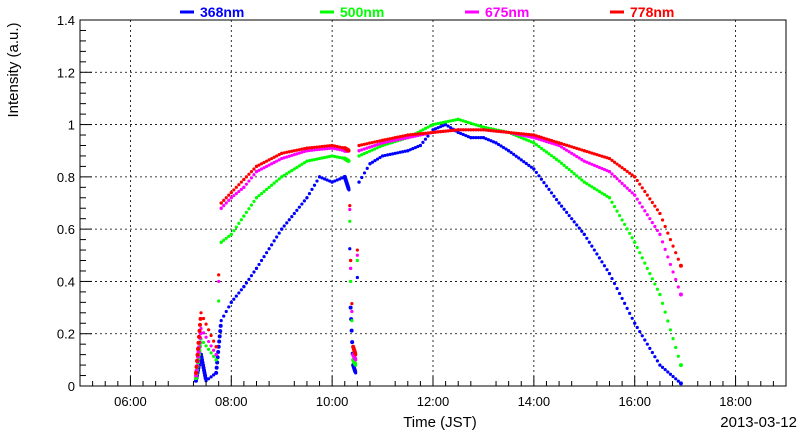 The height and width of the screenshot is (434, 800). Describe the element at coordinates (433, 401) in the screenshot. I see `x-tick-label: 12:00` at that location.